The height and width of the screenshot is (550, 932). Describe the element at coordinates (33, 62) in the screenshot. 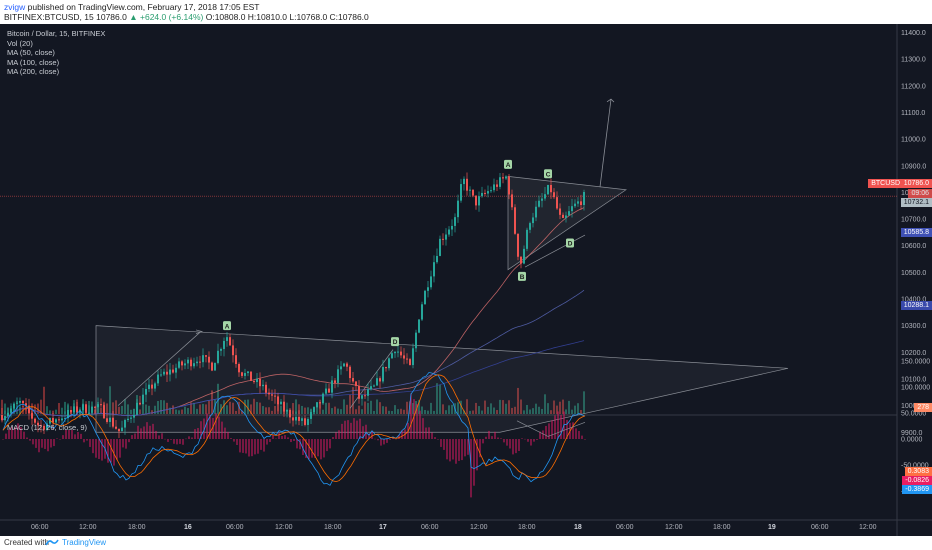

I see `legend-ma100: MA (100, close)` at that location.